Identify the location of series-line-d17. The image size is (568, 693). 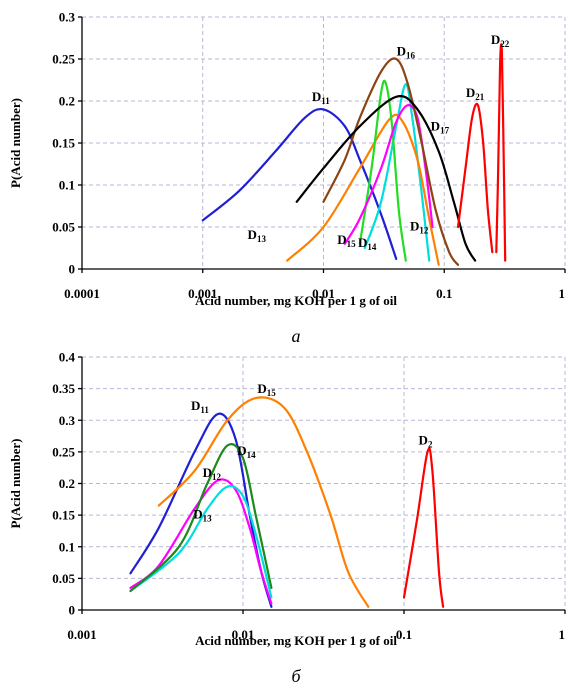
(386, 178).